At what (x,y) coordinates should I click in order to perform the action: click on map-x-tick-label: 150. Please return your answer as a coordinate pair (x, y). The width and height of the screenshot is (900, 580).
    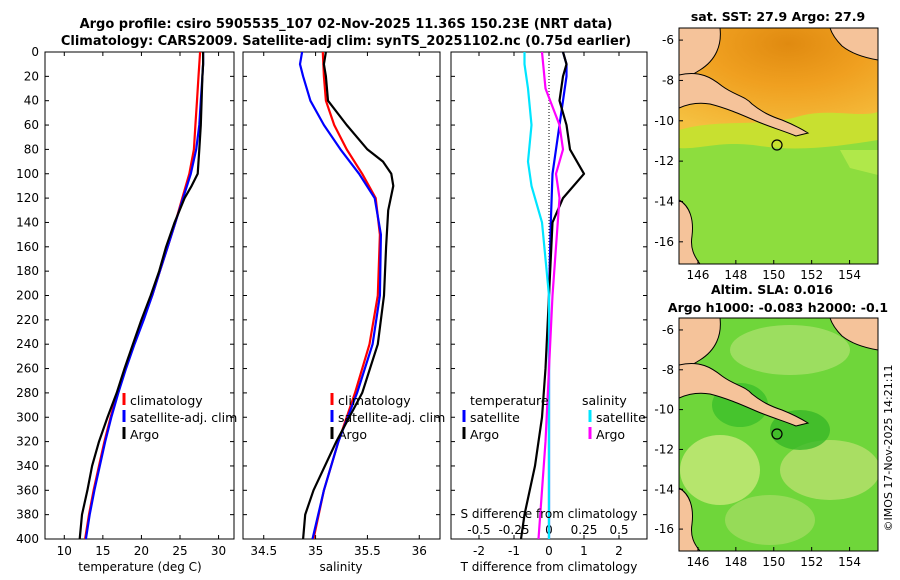
    Looking at the image, I should click on (773, 275).